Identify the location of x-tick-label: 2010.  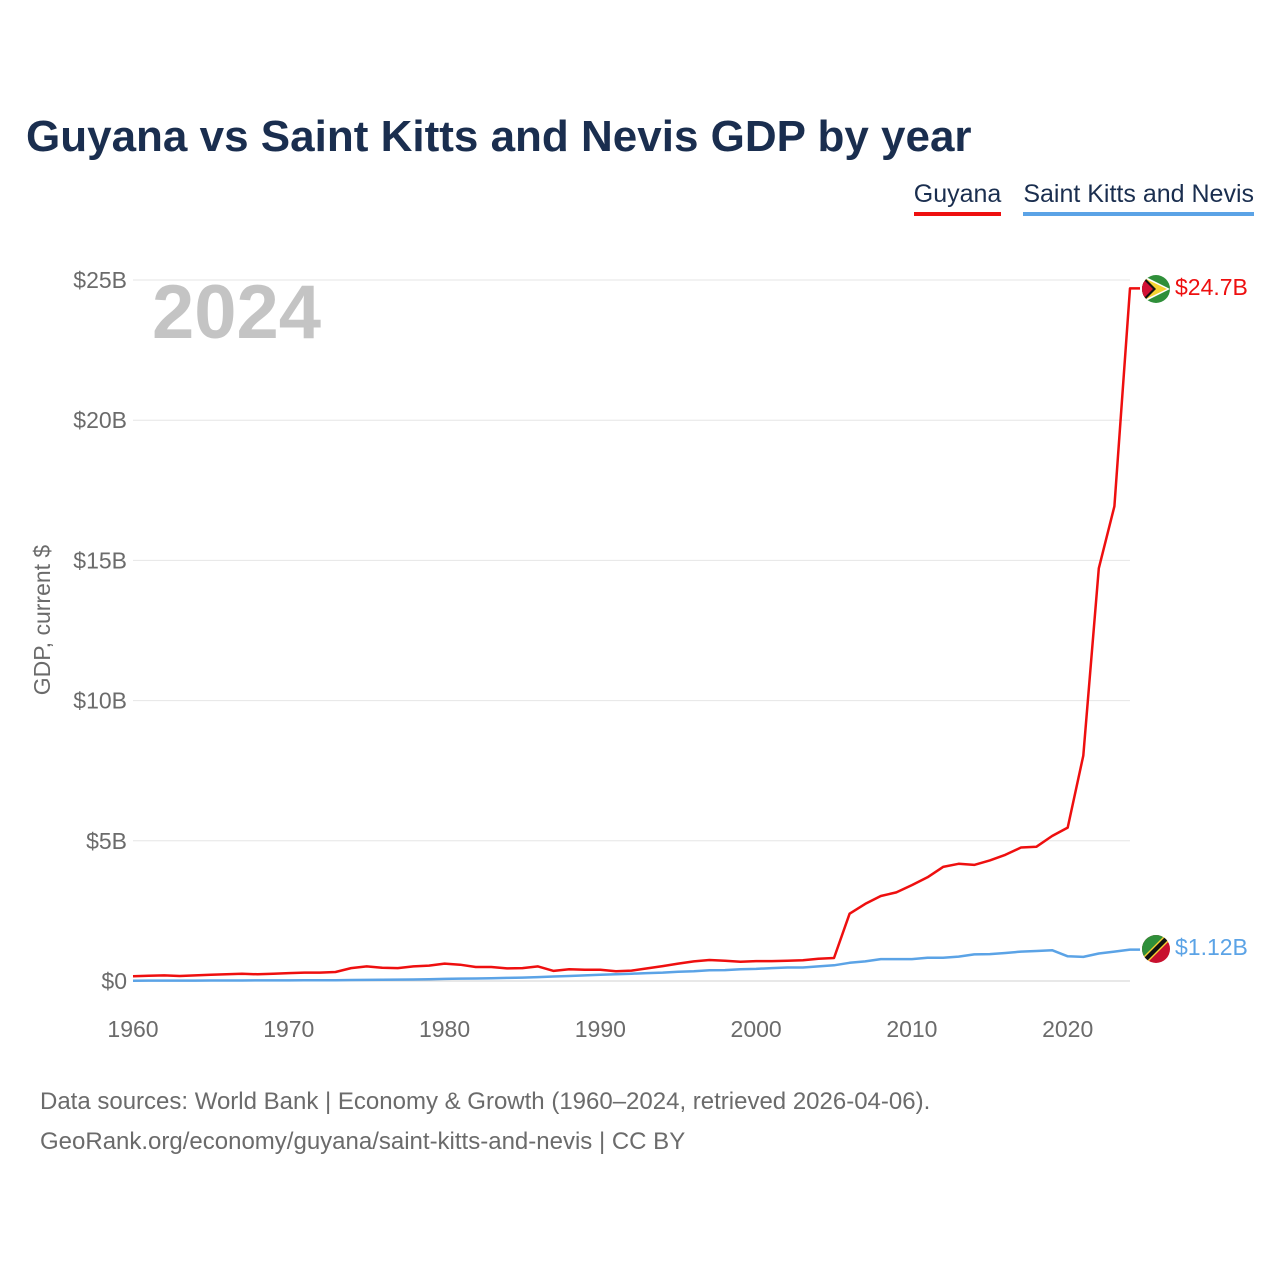
(911, 1029).